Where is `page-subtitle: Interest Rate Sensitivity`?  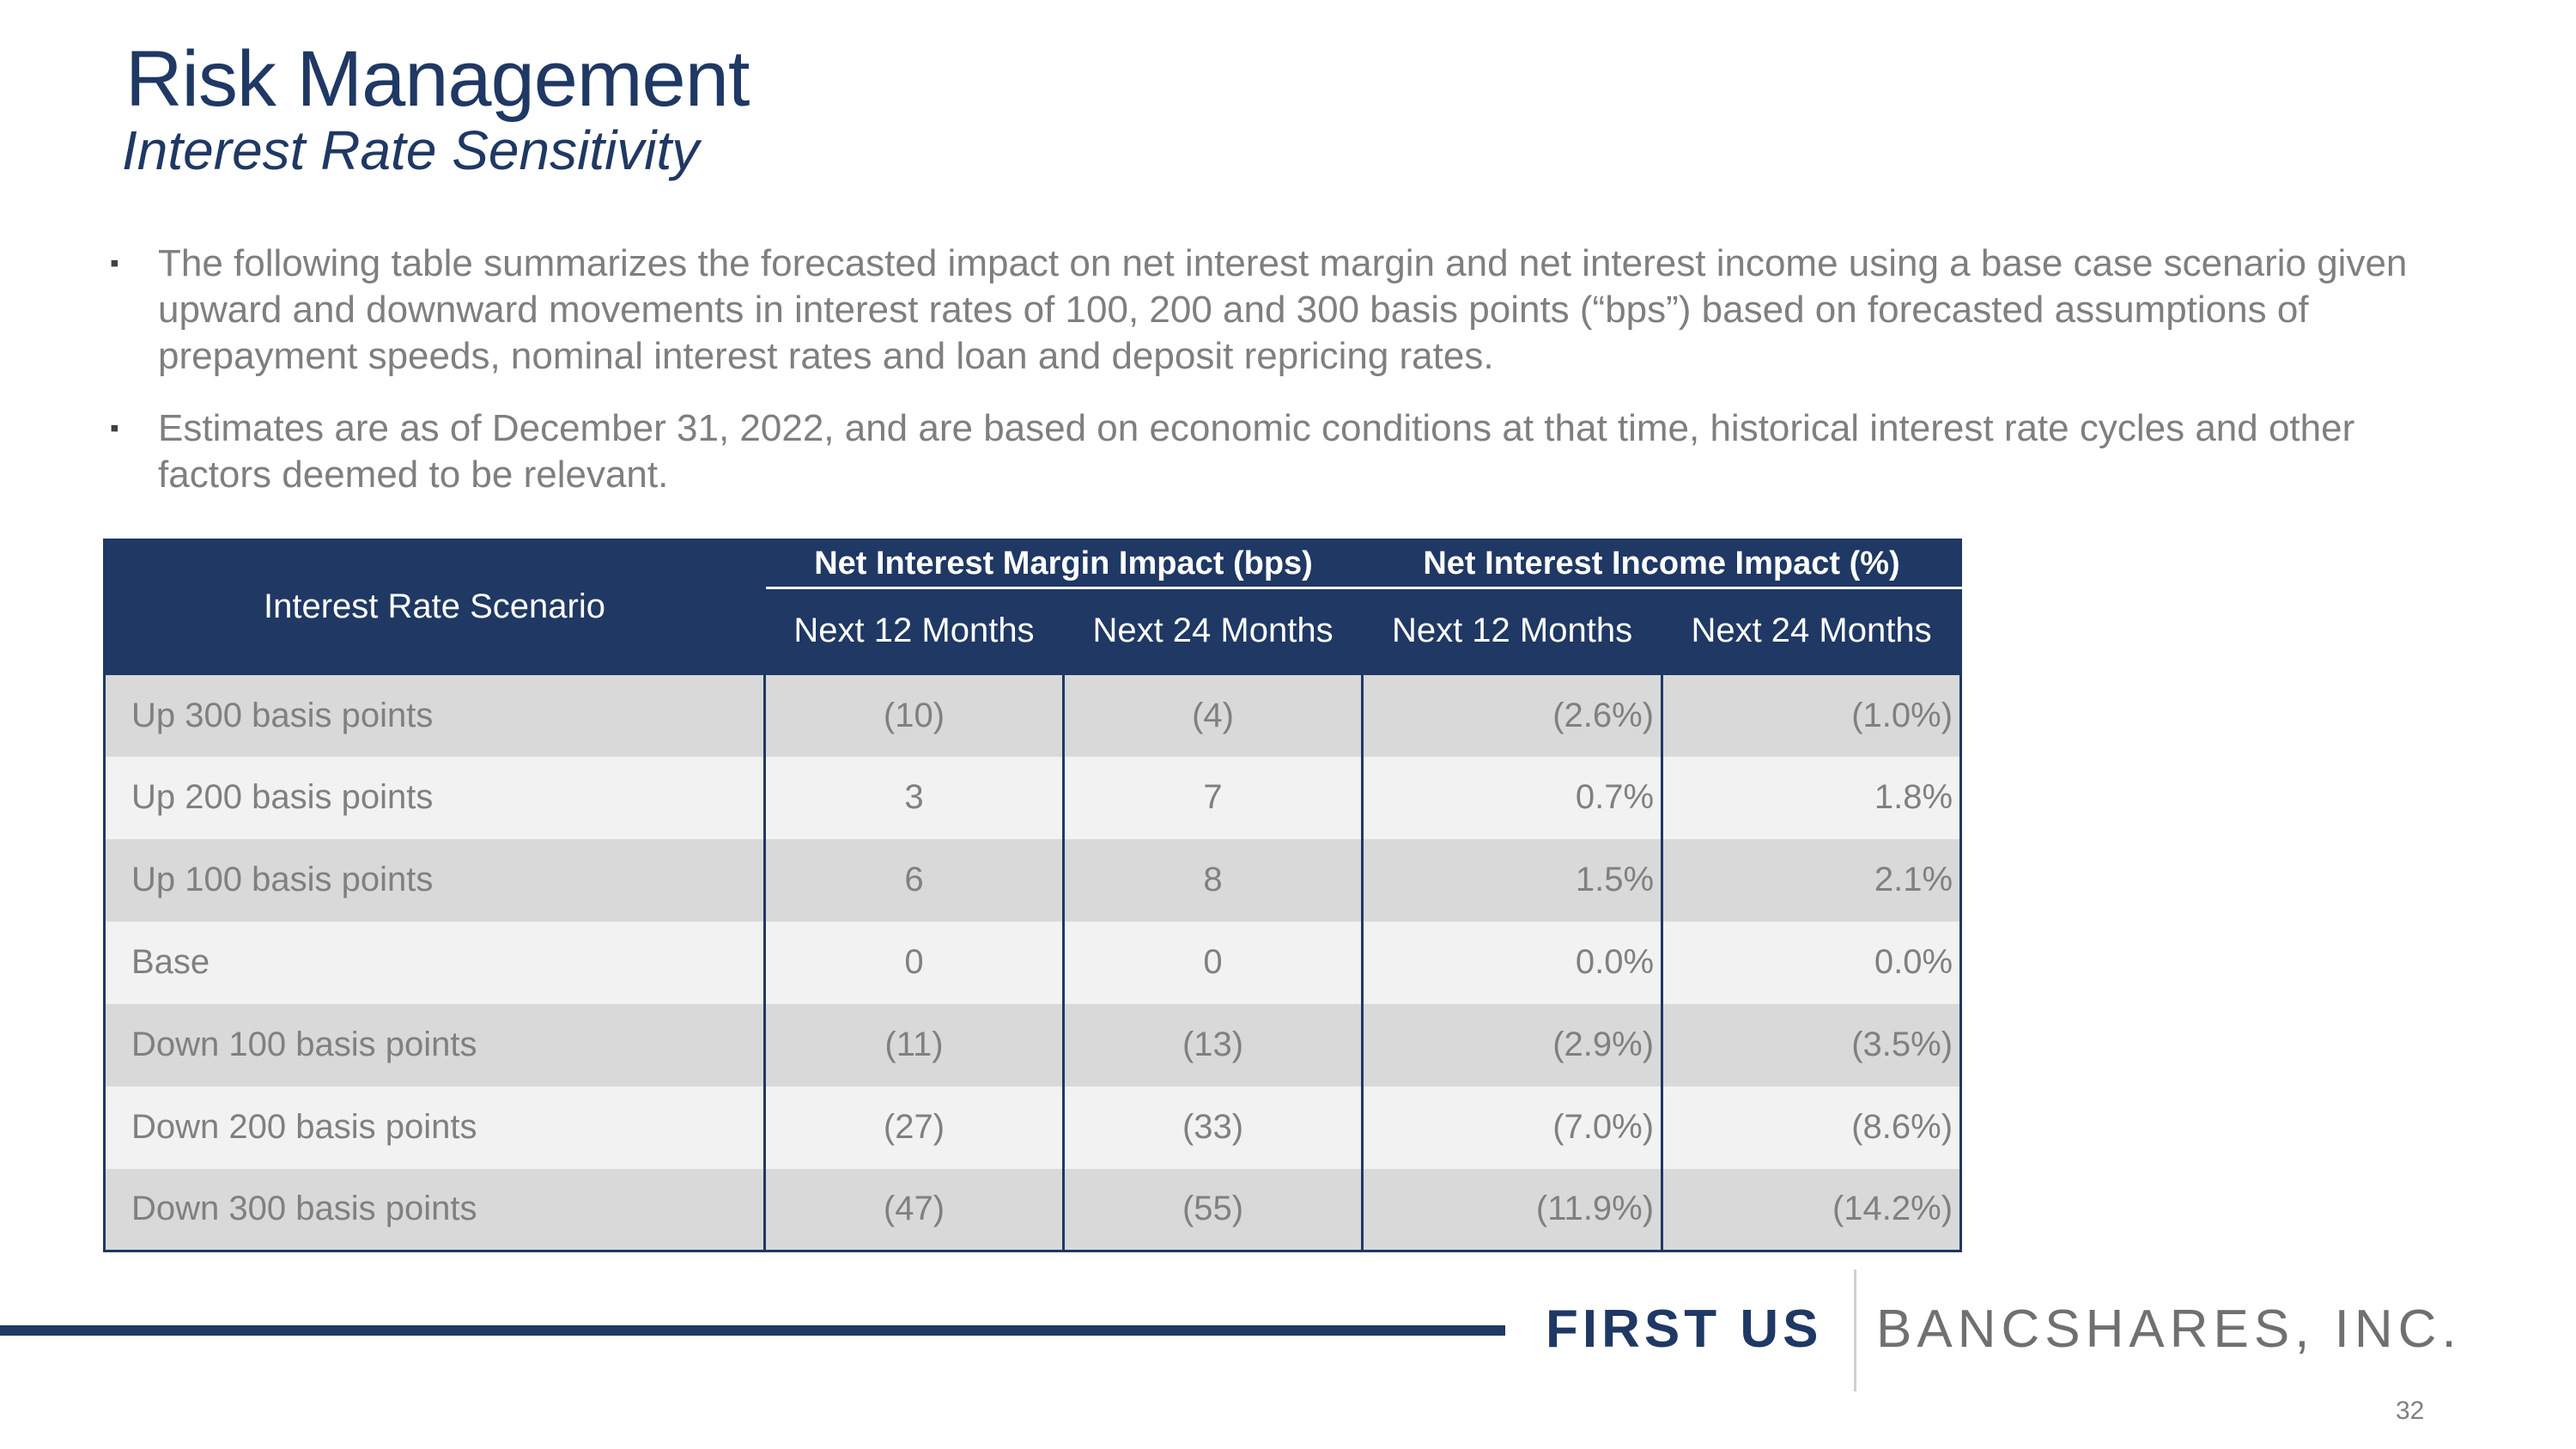
page-subtitle: Interest Rate Sensitivity is located at coordinates (411, 150).